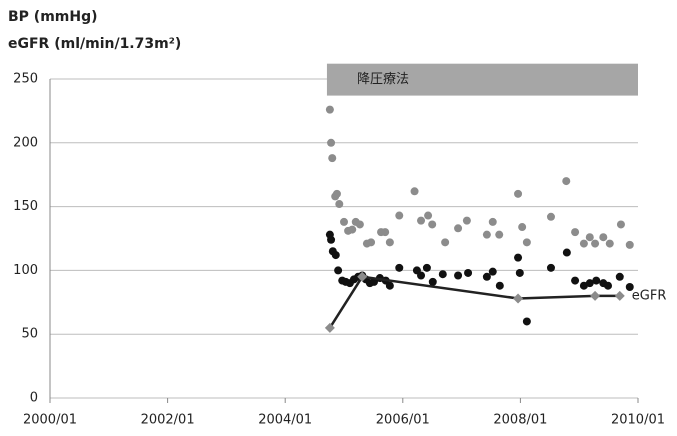  What do you see at coordinates (25, 206) in the screenshot?
I see `y-tick-label: 150` at bounding box center [25, 206].